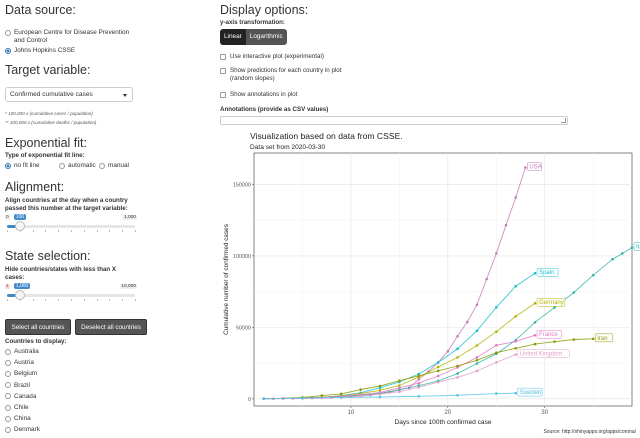 The image size is (640, 438). Describe the element at coordinates (544, 413) in the screenshot. I see `x-tick-label: 30` at that location.